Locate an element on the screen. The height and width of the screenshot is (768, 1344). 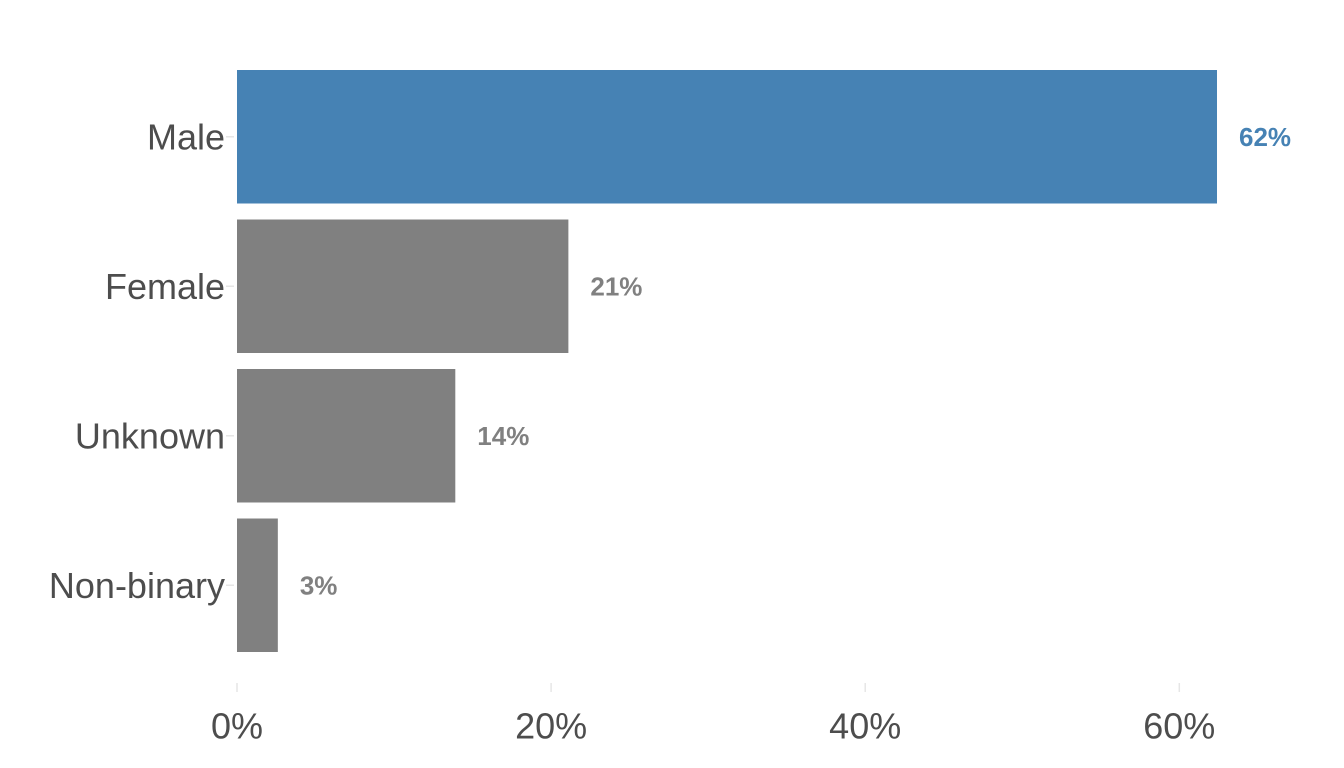
category-label-male: Male is located at coordinates (186, 136).